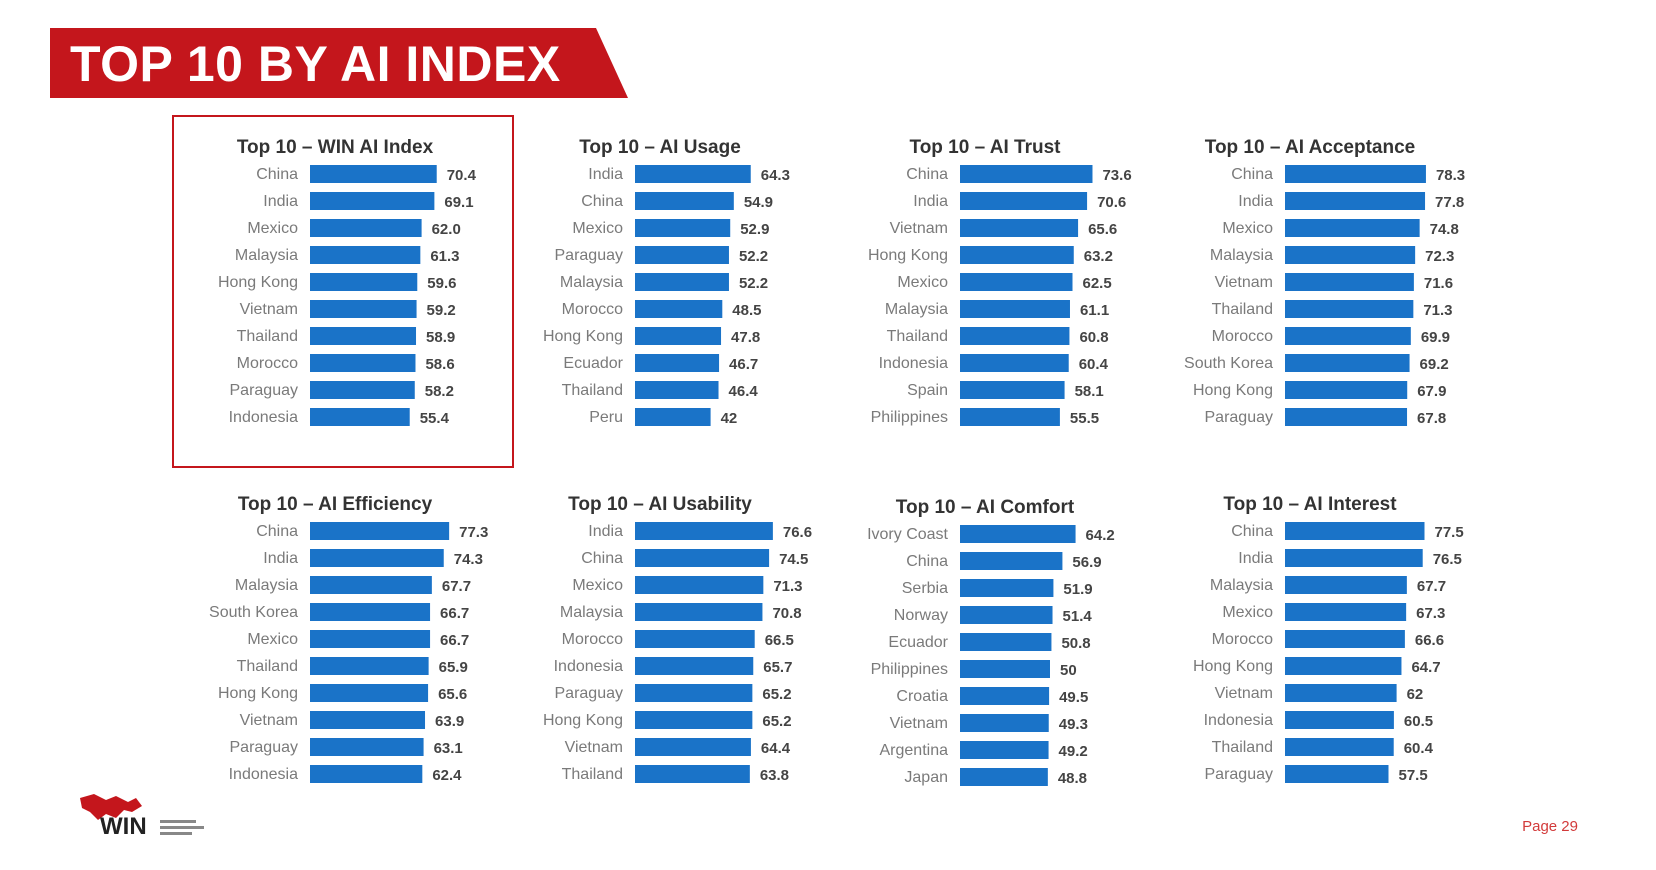  I want to click on chart-title: Top 10 – AI Efficiency, so click(335, 504).